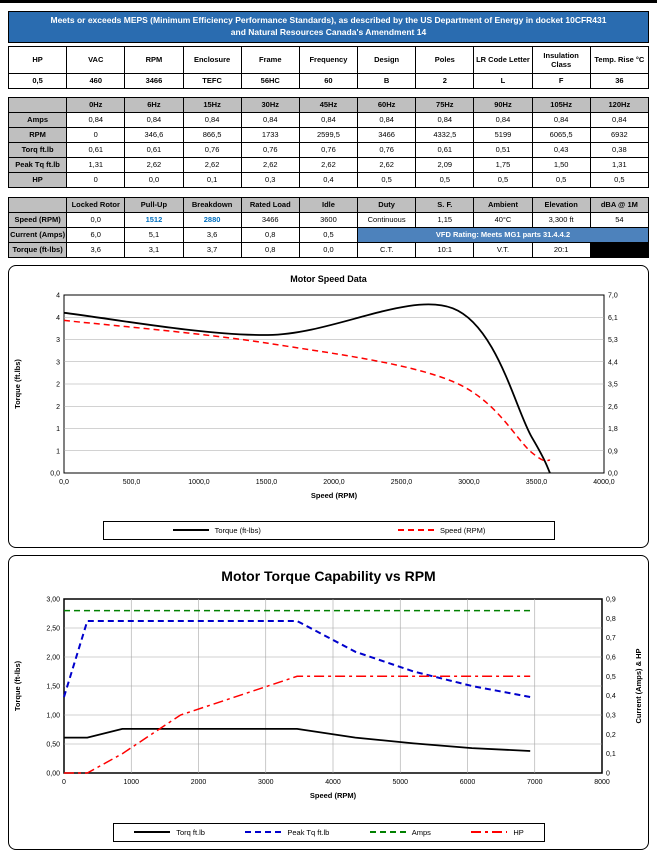 The image size is (657, 854). Describe the element at coordinates (96, 234) in the screenshot. I see `perf-value-cell: 6,0` at that location.